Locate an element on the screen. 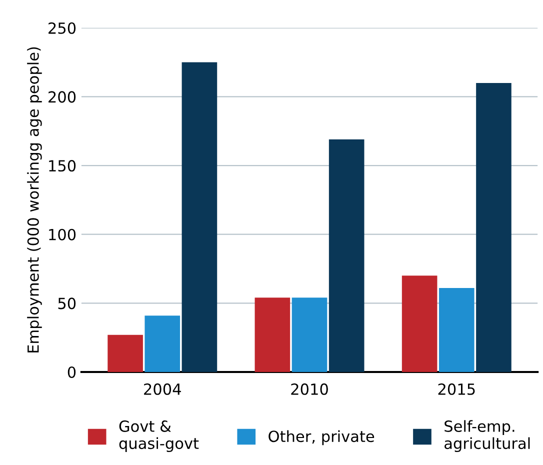 The height and width of the screenshot is (465, 543). x-tick-label: 2010 is located at coordinates (309, 389).